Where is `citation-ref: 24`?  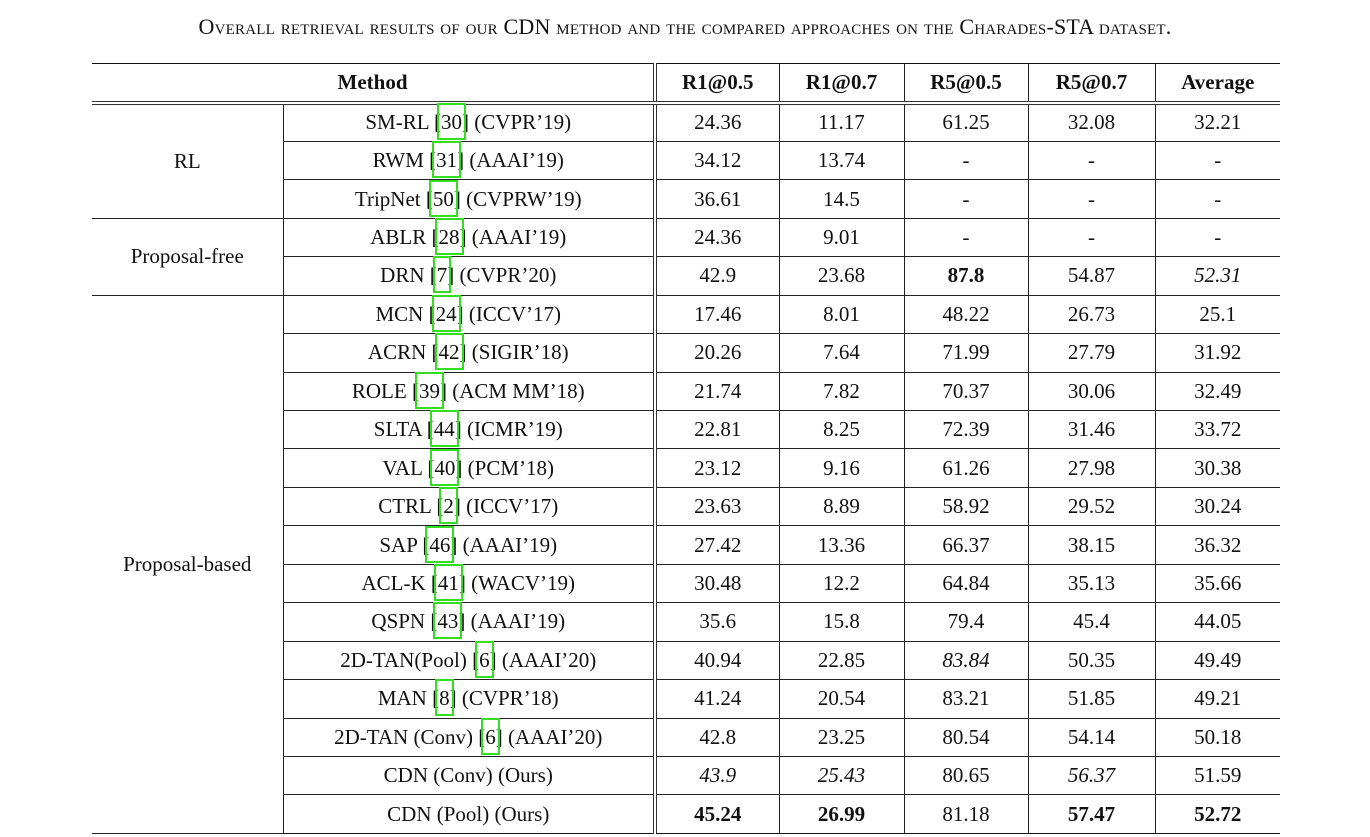
citation-ref: 24 is located at coordinates (446, 313).